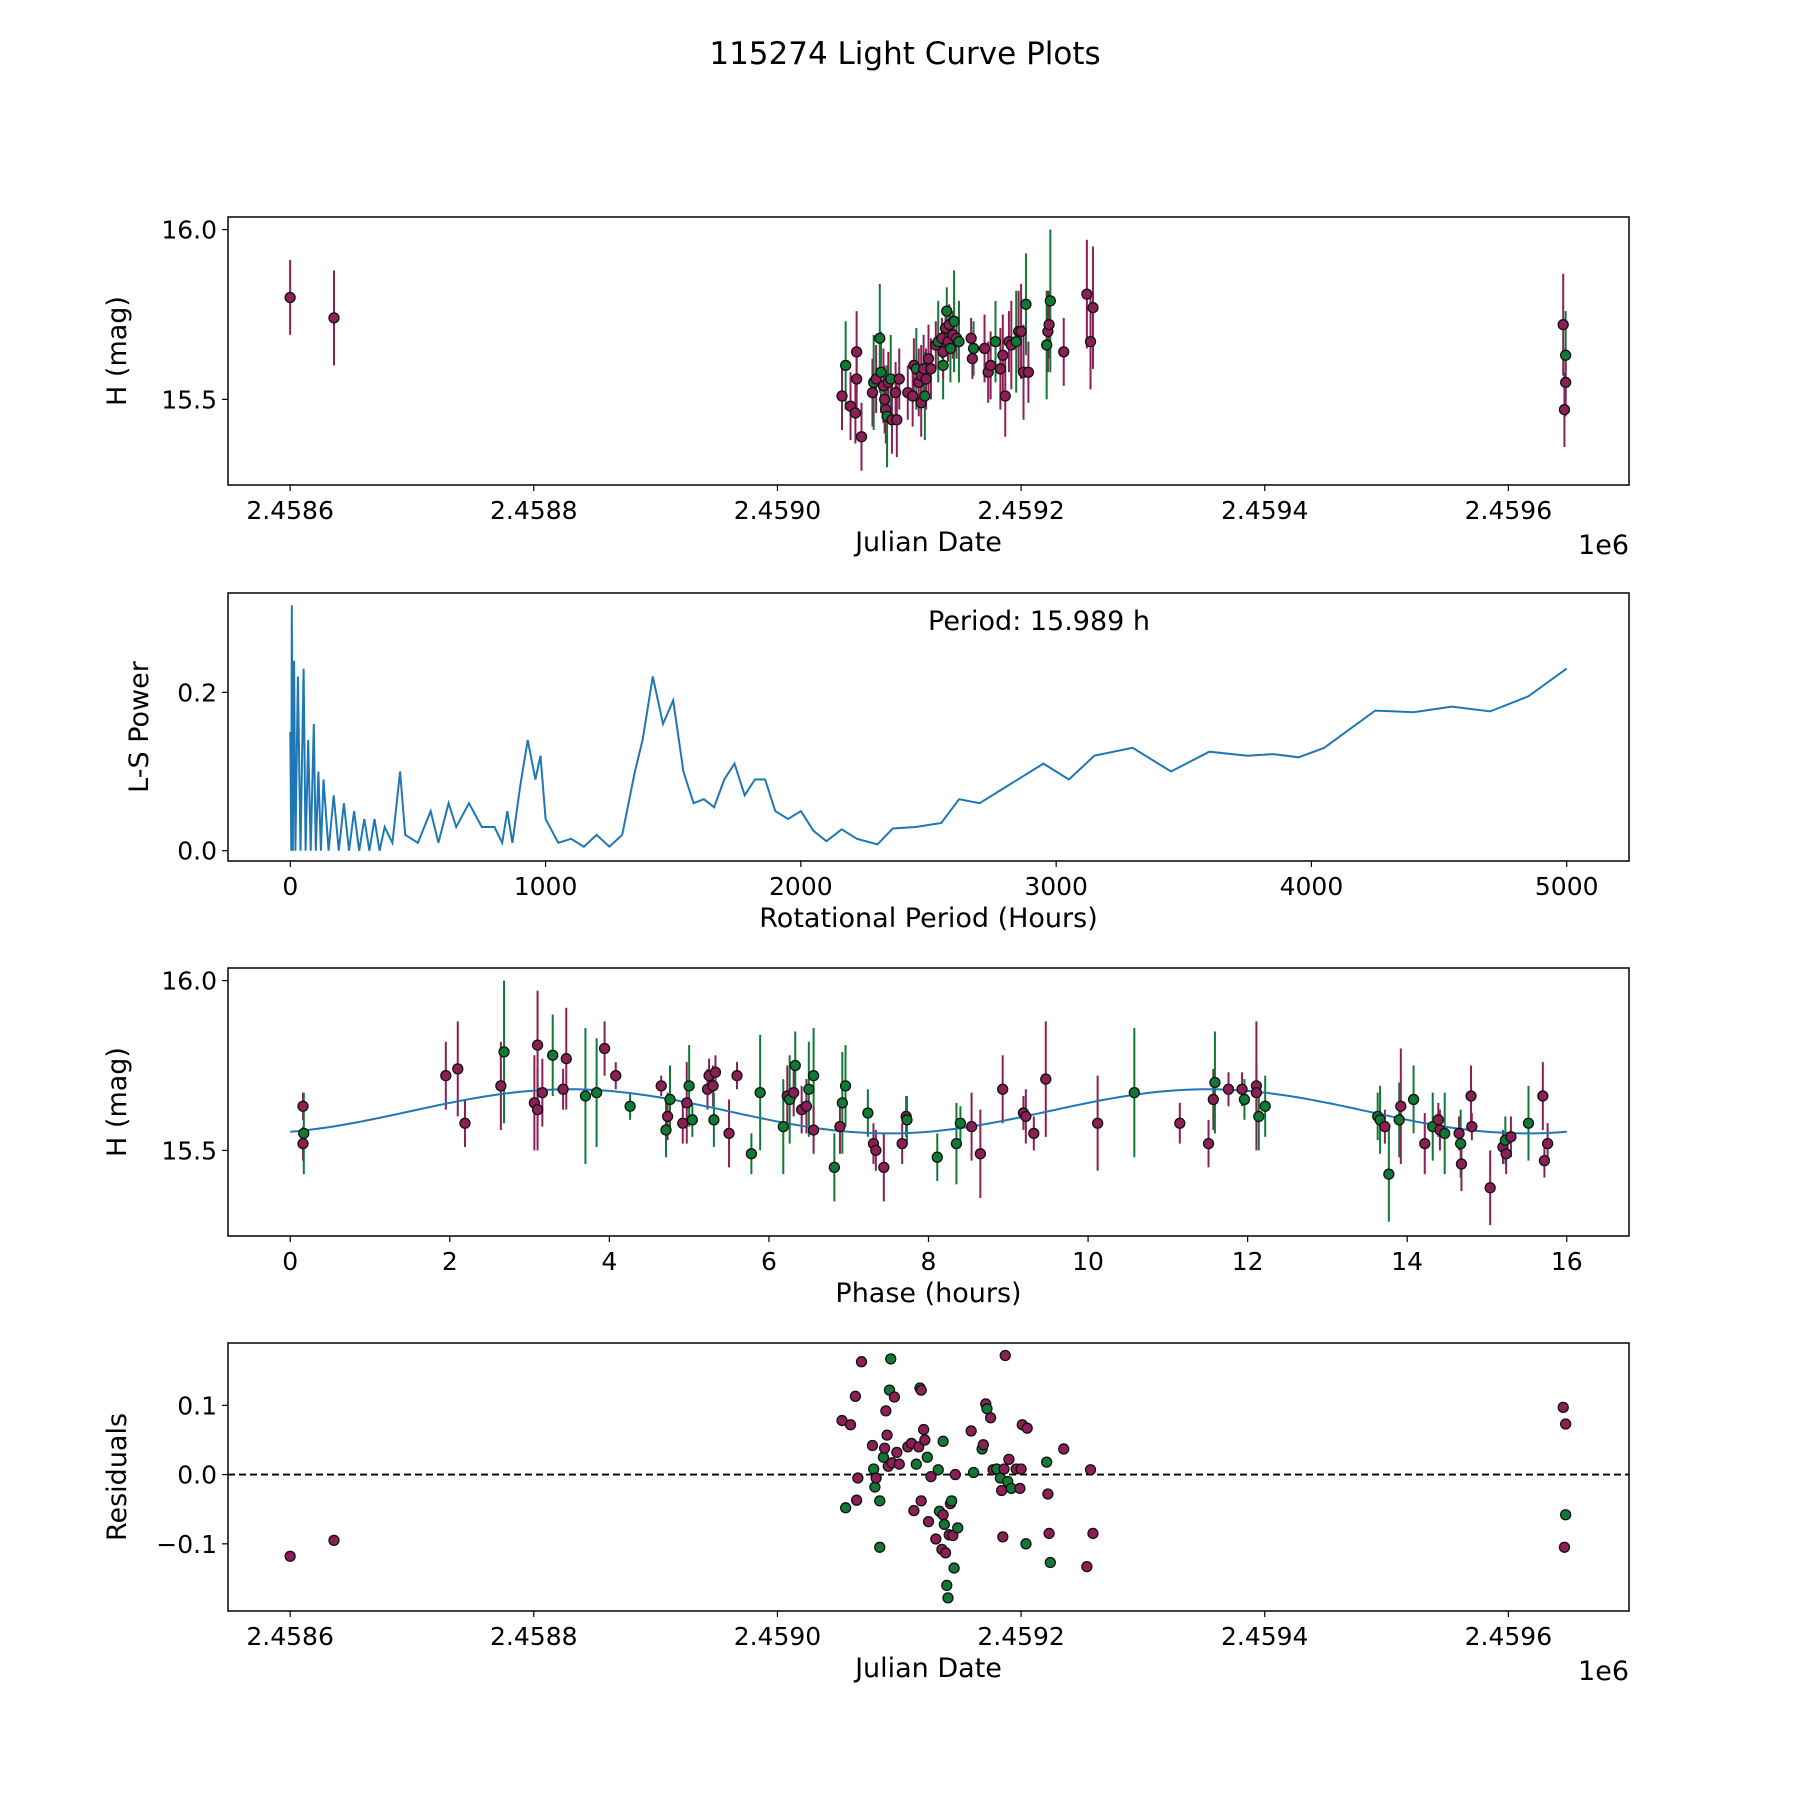  I want to click on x-tick-label: 2.4588, so click(533, 1636).